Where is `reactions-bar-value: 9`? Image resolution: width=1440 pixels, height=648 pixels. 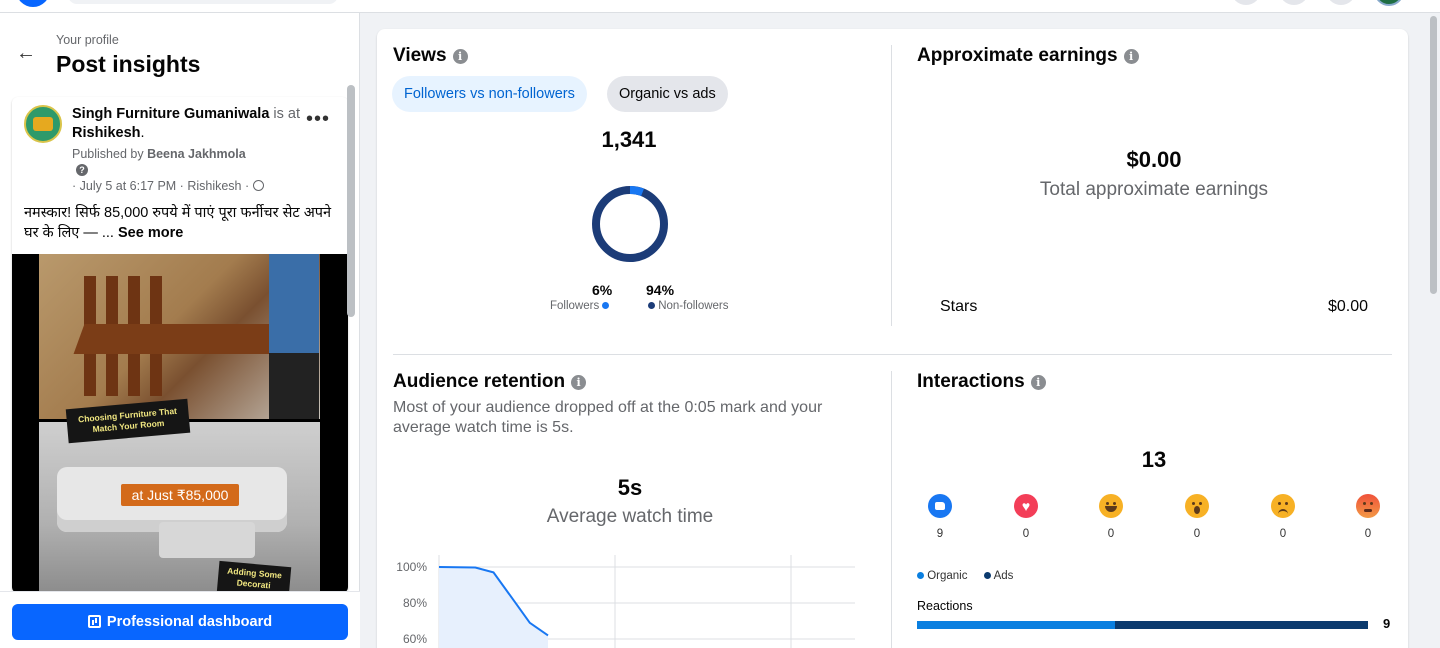
reactions-bar-value: 9 is located at coordinates (1387, 623).